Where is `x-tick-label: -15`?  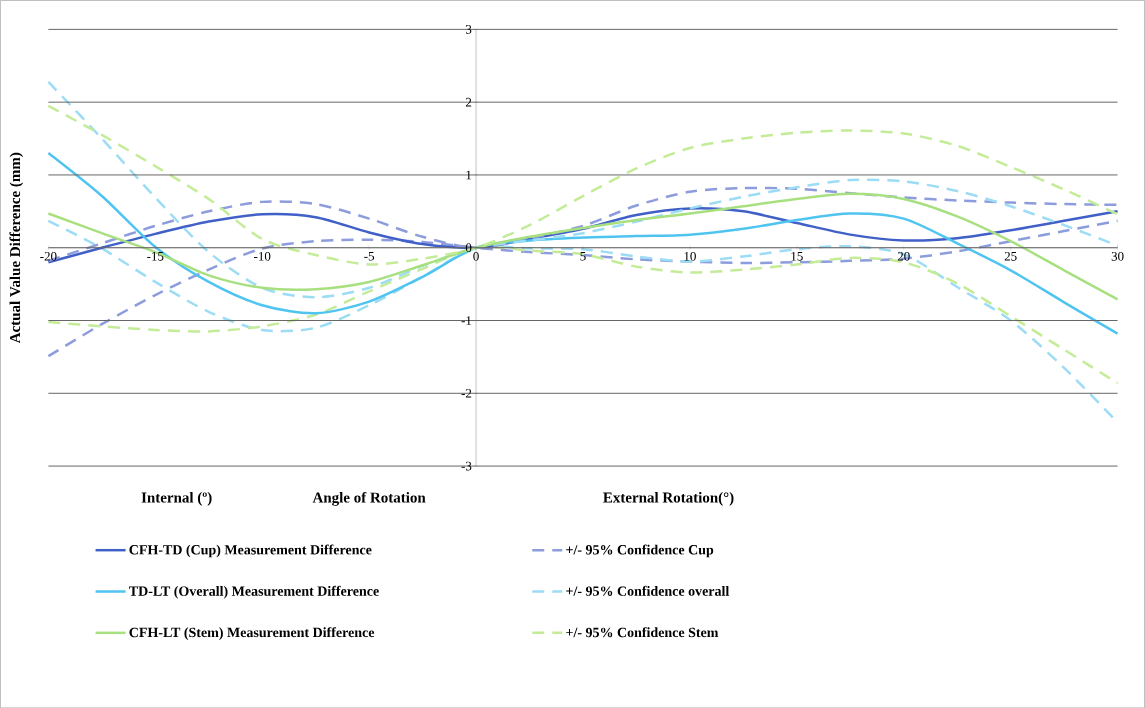 x-tick-label: -15 is located at coordinates (155, 256).